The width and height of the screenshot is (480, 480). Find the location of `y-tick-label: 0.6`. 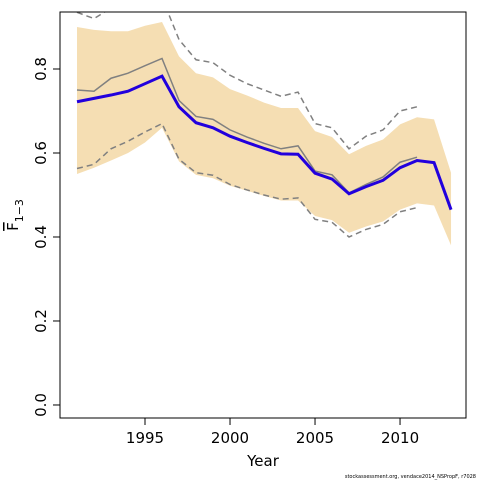

y-tick-label: 0.6 is located at coordinates (41, 153).